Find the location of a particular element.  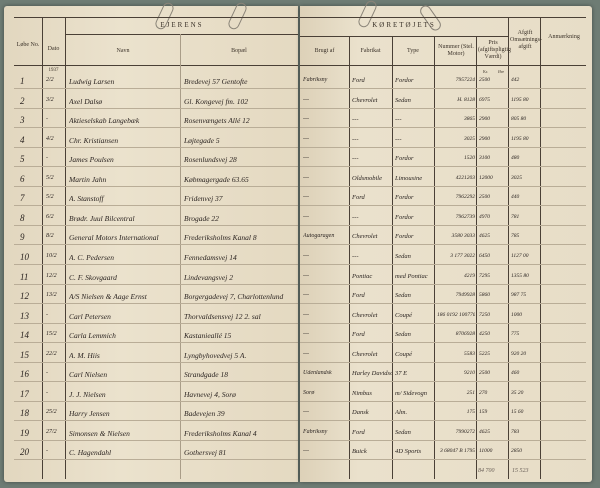

entry-date: - is located at coordinates (47, 373).